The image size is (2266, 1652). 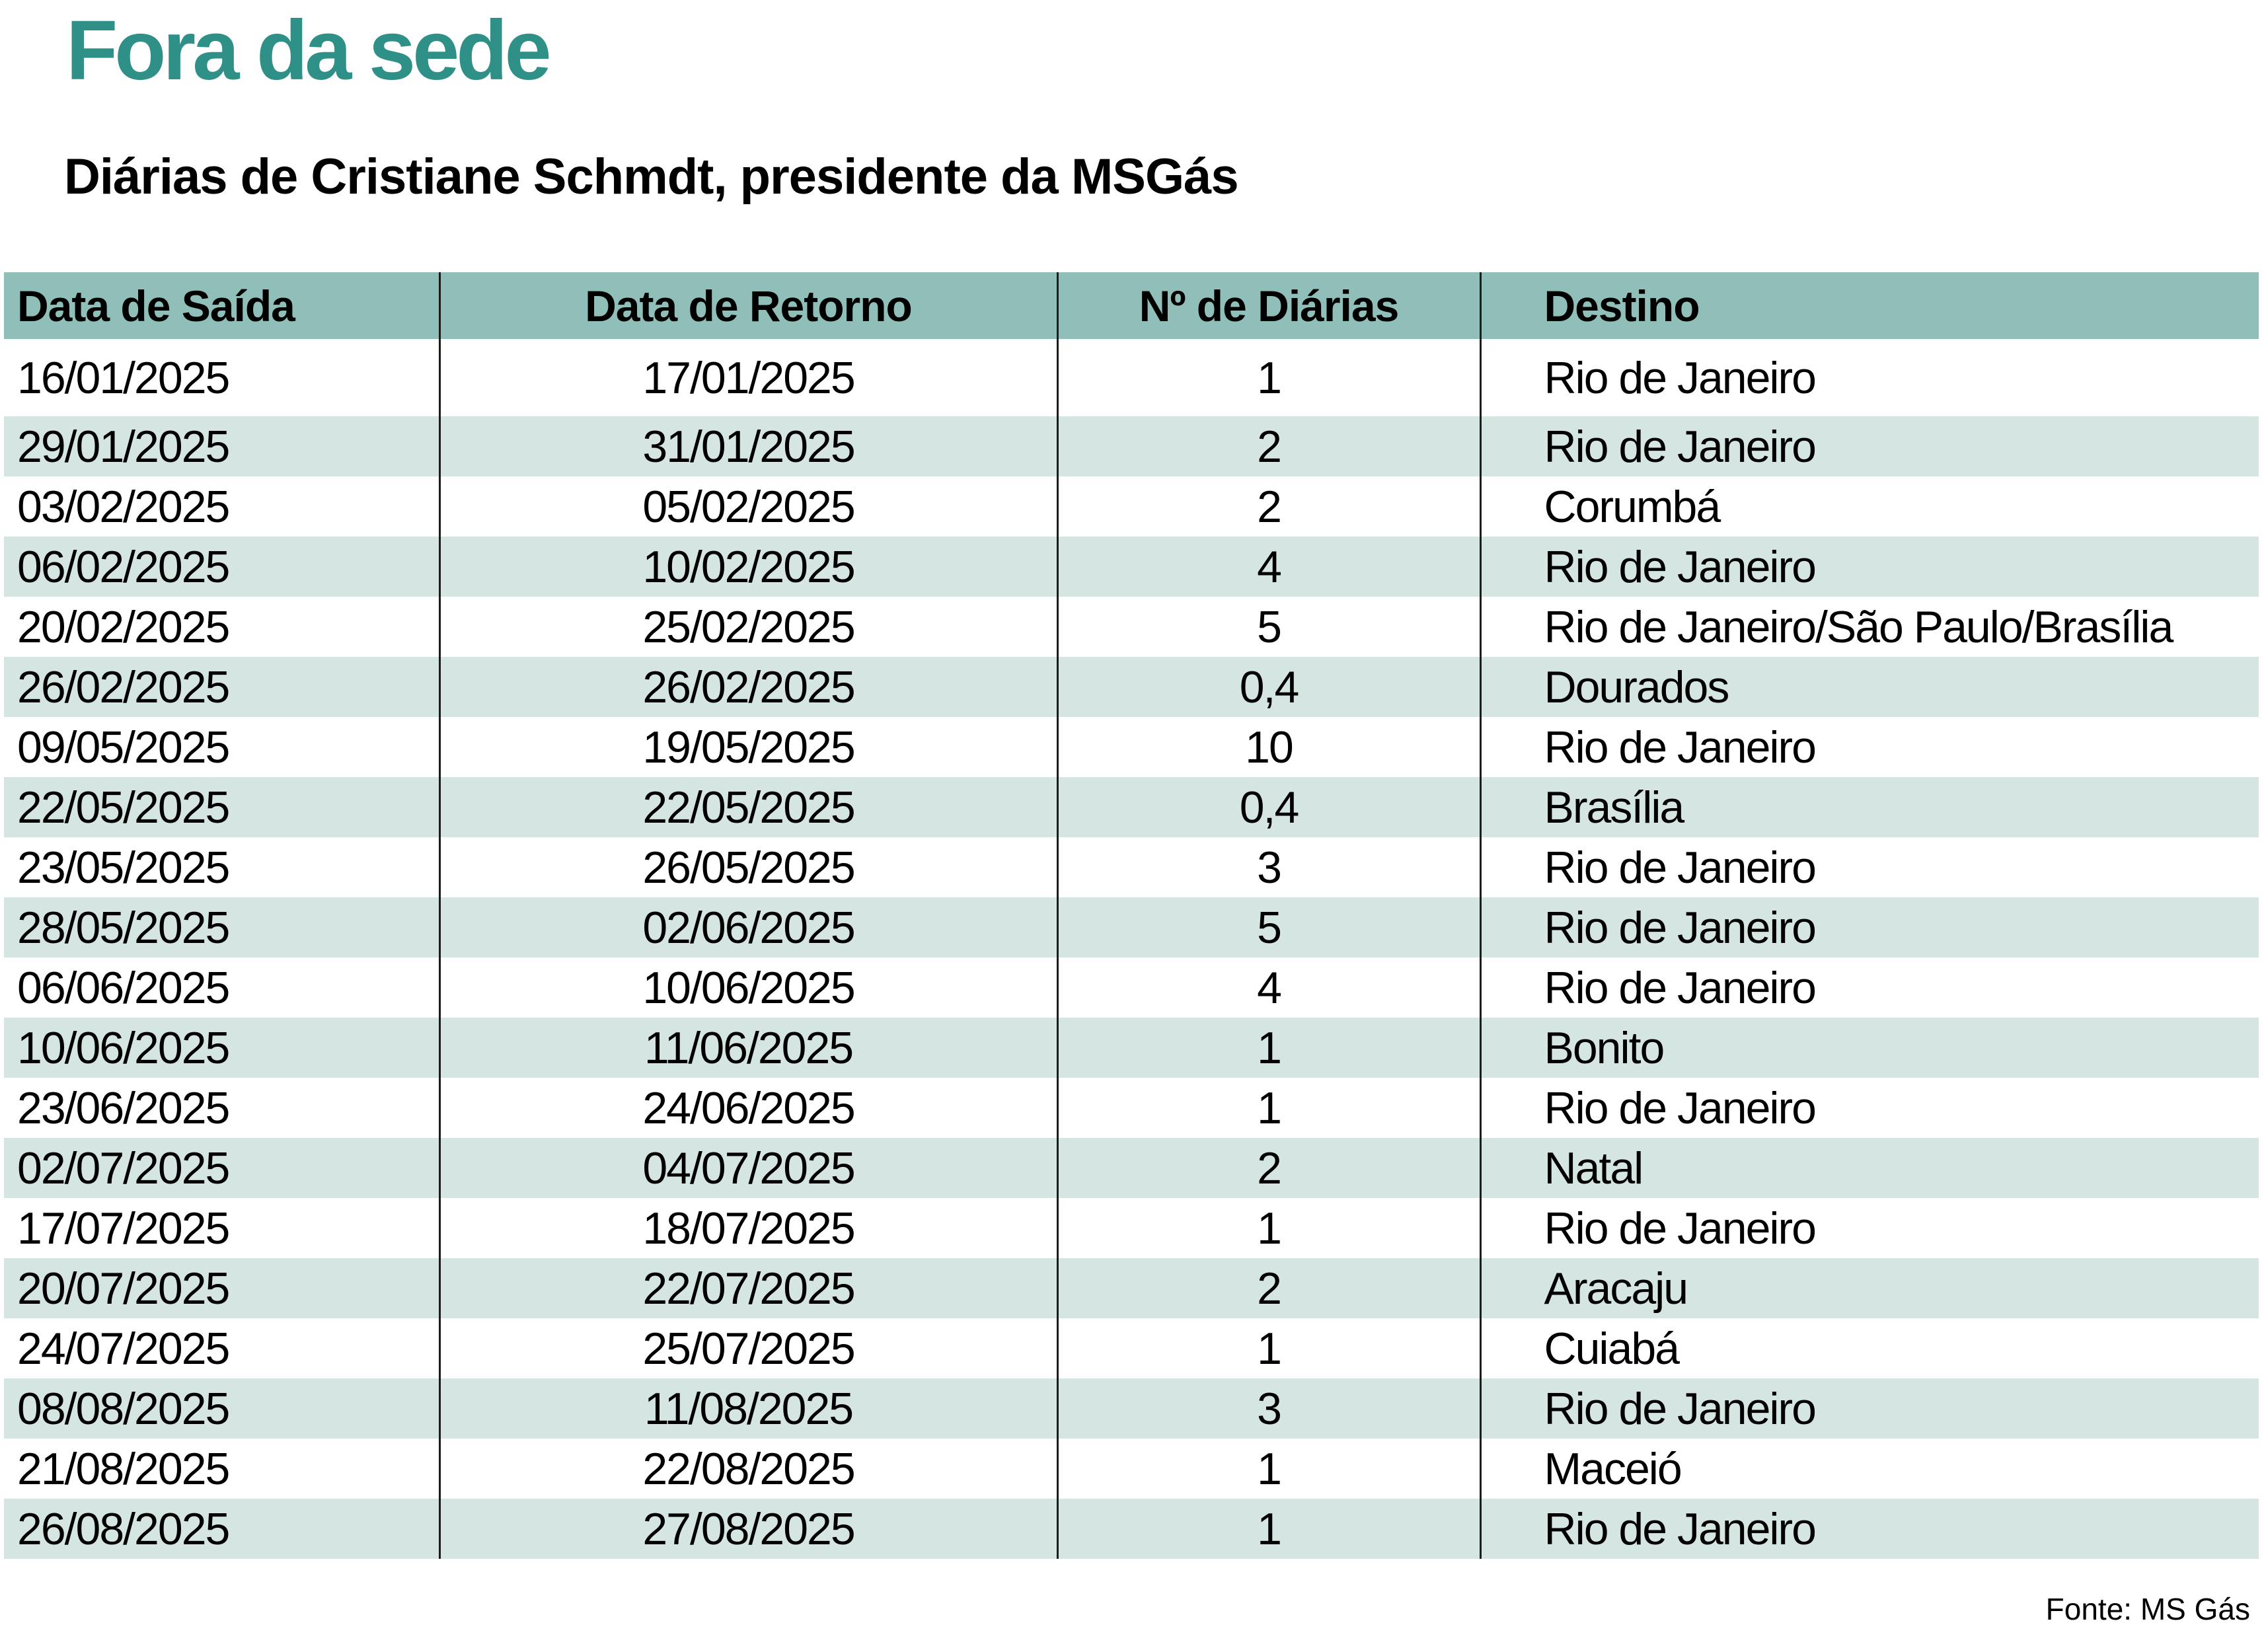 What do you see at coordinates (221, 306) in the screenshot?
I see `column-header-0: Data de Saída` at bounding box center [221, 306].